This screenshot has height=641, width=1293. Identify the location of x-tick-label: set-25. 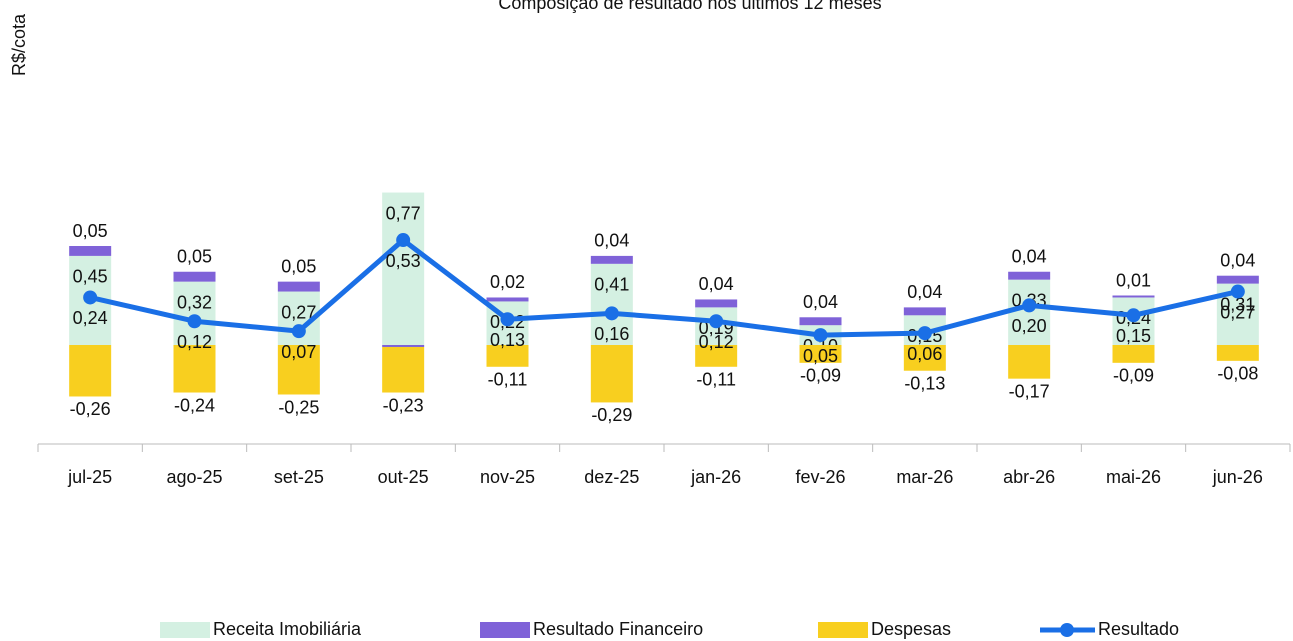
(299, 477).